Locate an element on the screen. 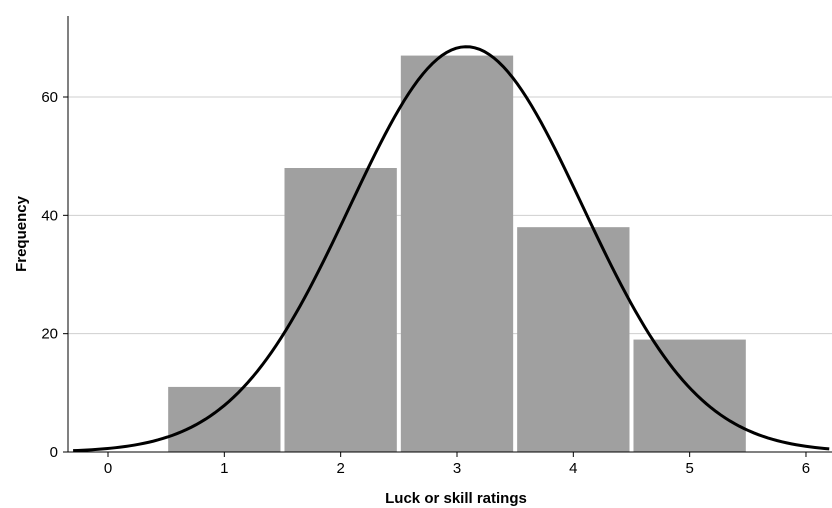  x-tick-label-5: 5 is located at coordinates (689, 468).